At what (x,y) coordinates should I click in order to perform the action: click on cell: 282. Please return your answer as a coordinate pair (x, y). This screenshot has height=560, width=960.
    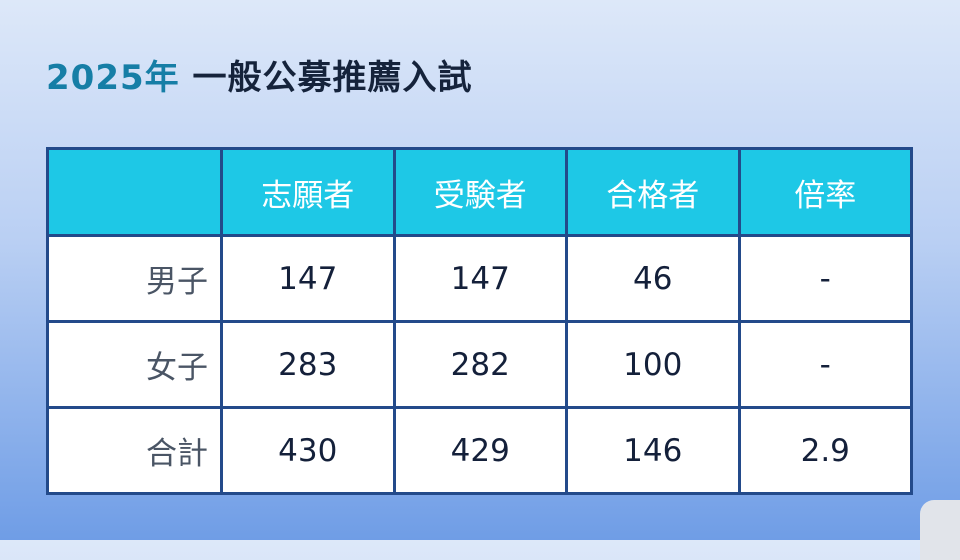
    Looking at the image, I should click on (480, 364).